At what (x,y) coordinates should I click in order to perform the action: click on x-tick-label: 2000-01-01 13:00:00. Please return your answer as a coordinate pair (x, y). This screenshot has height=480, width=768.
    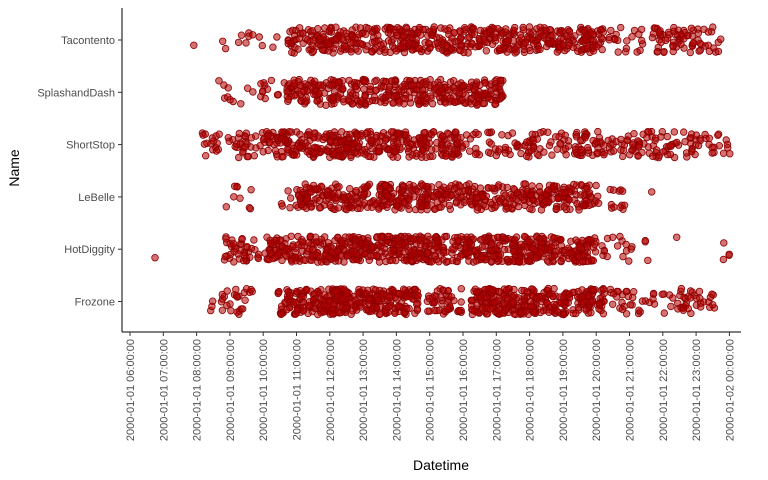
    Looking at the image, I should click on (364, 390).